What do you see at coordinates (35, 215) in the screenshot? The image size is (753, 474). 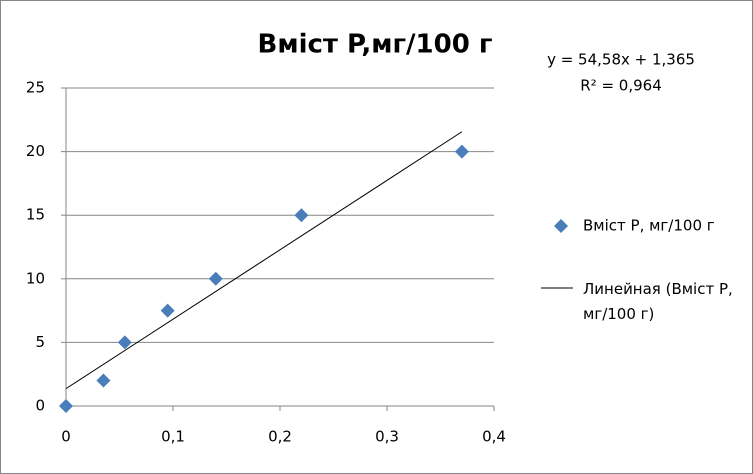 I see `y-tick-label: 15` at bounding box center [35, 215].